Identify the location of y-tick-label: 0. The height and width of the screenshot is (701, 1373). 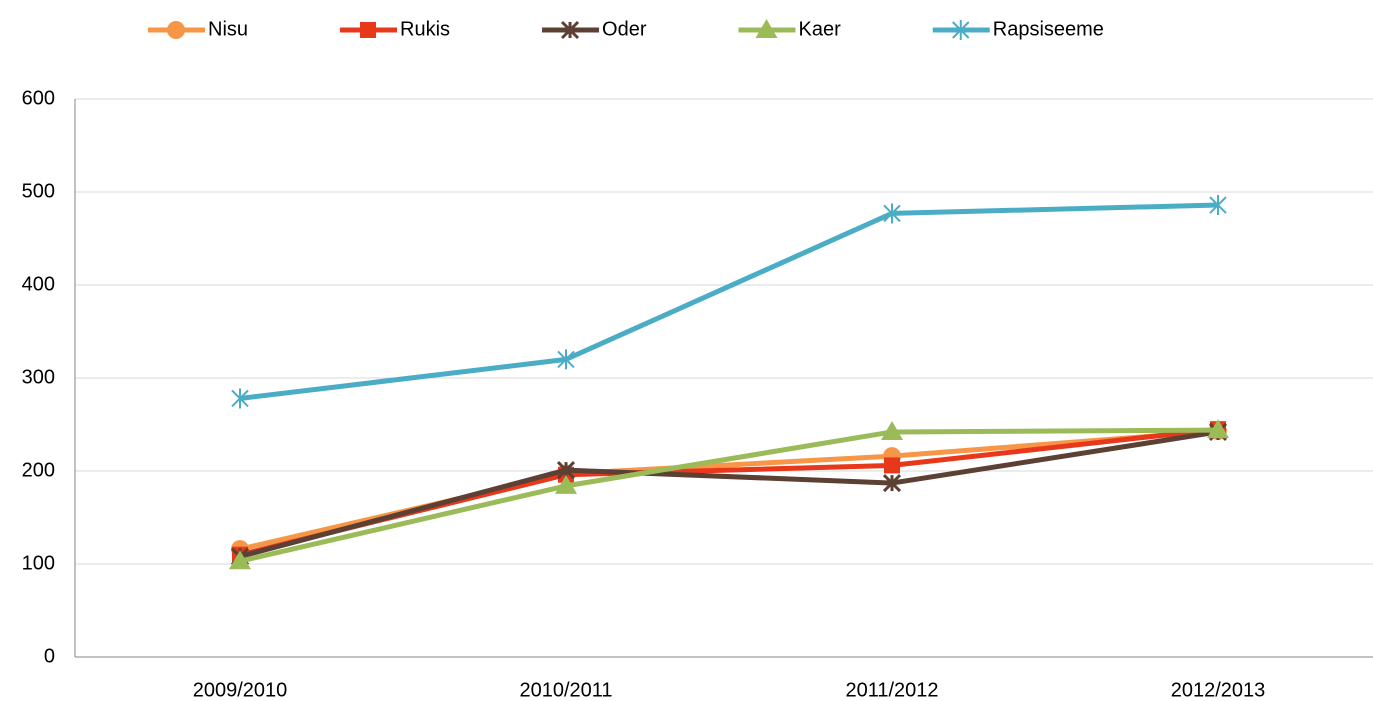
(49, 656).